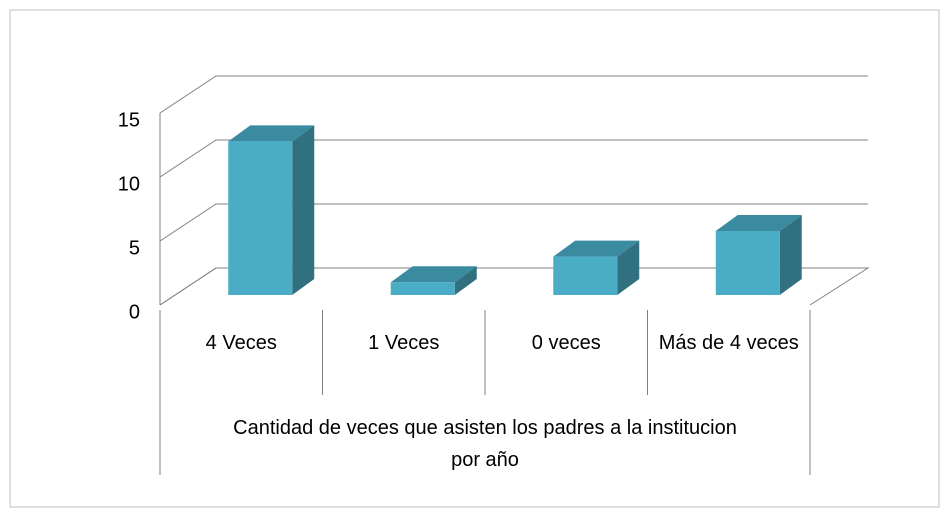  I want to click on x-tick-label: 0 veces, so click(566, 343).